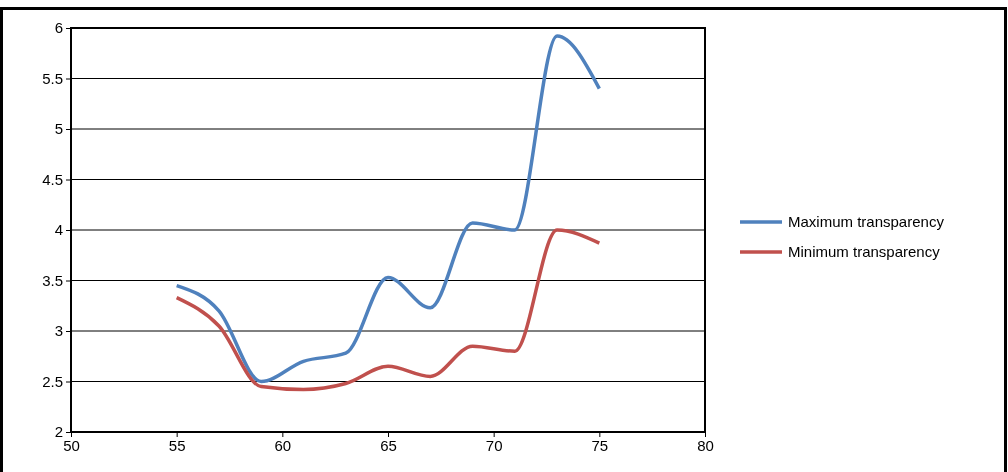 Image resolution: width=1008 pixels, height=472 pixels. Describe the element at coordinates (388, 445) in the screenshot. I see `x-tick-label: 65` at that location.